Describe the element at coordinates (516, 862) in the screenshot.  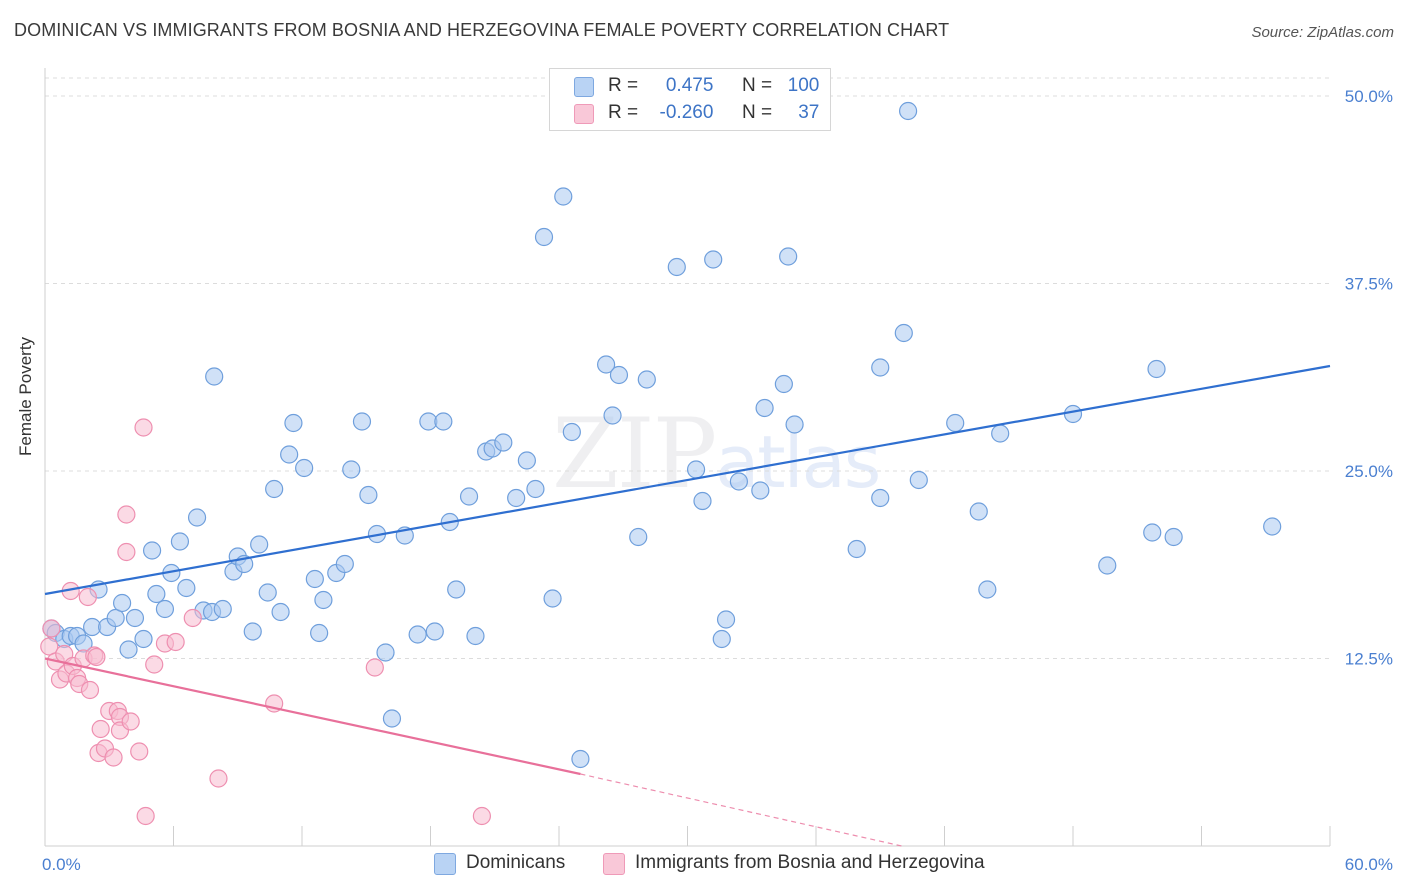
I see `bottom-legend-label-dominicans: Dominicans` at that location.